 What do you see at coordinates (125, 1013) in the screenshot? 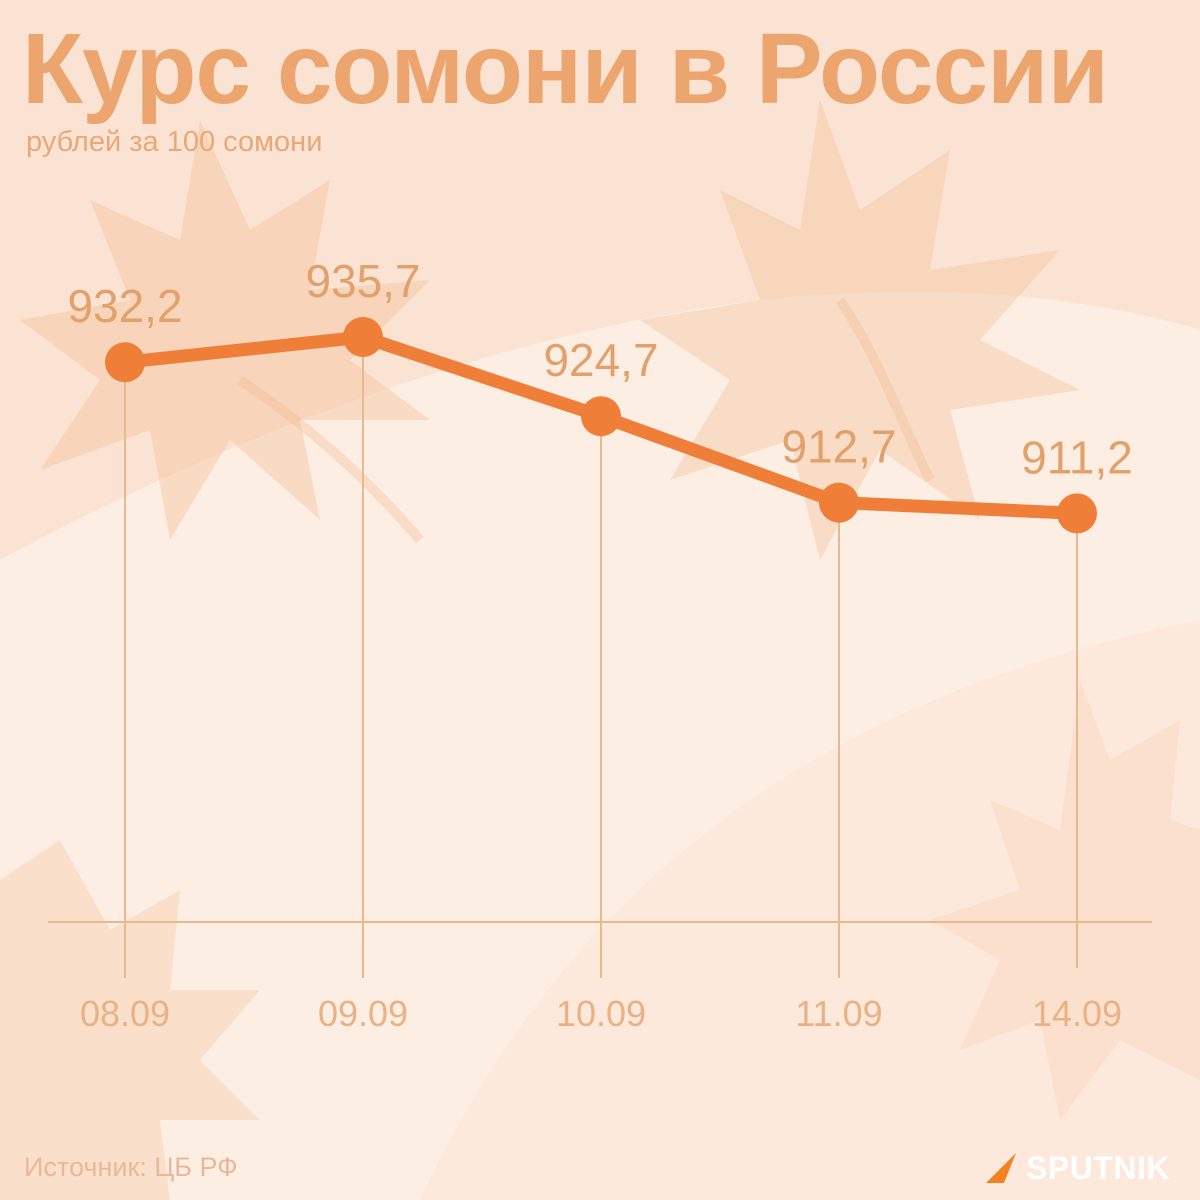
I see `x-tick-label: 08.09` at bounding box center [125, 1013].